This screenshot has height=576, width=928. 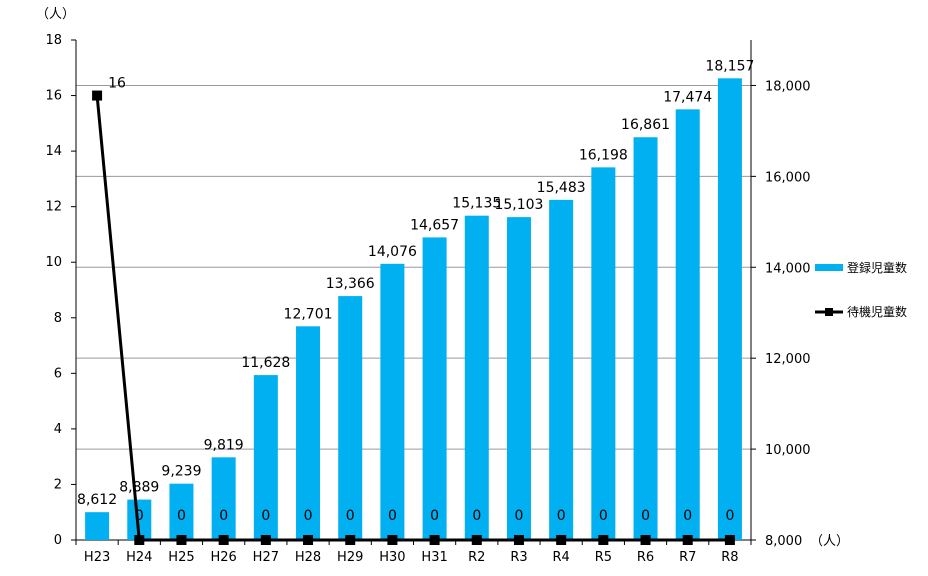 What do you see at coordinates (266, 557) in the screenshot?
I see `x-axis-tick-label: H27` at bounding box center [266, 557].